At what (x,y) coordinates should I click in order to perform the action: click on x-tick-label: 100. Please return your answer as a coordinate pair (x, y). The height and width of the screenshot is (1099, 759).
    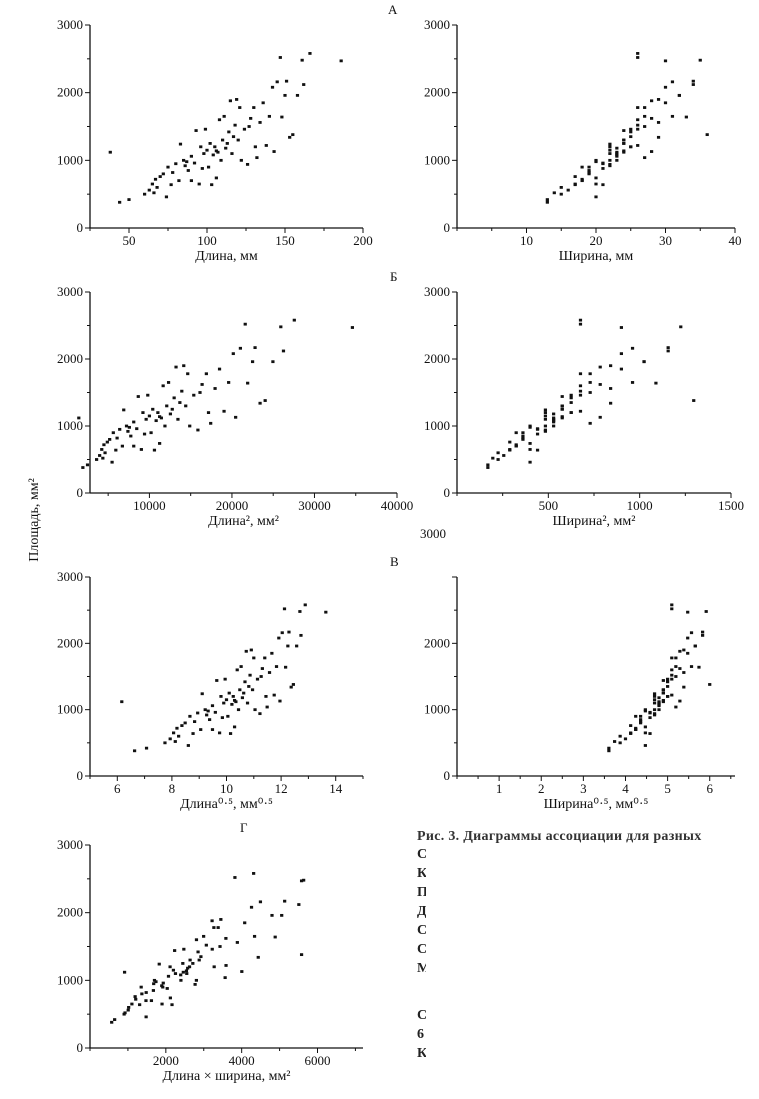
    Looking at the image, I should click on (207, 240).